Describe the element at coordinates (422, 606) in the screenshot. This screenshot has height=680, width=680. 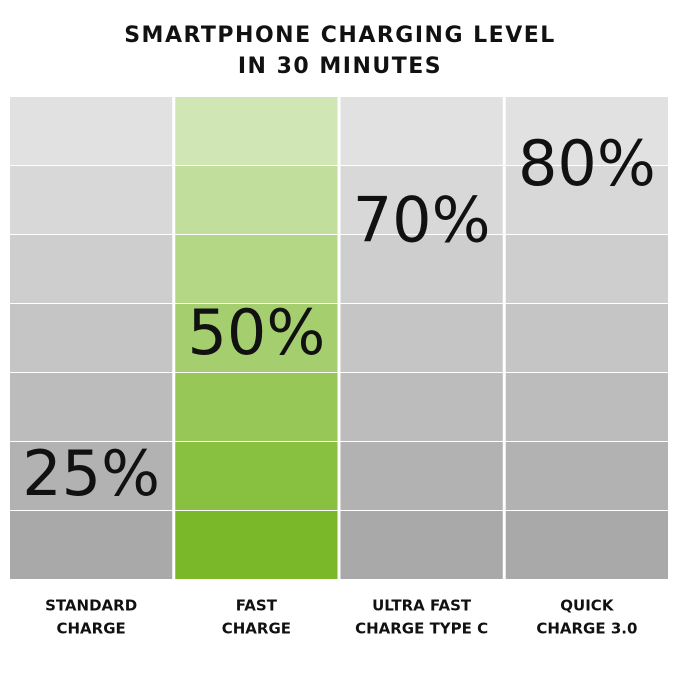
I see `category-label: ULTRA FAST` at that location.